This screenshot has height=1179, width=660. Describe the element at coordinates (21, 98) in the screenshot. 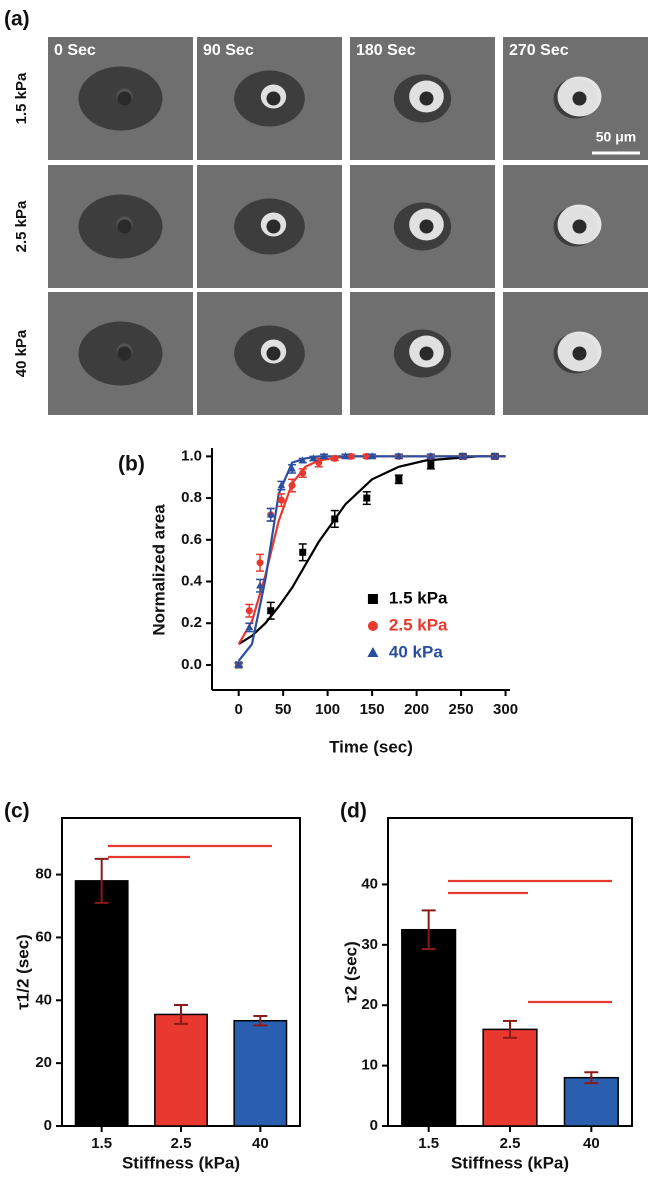

I see `row-label: 1.5 kPa` at that location.